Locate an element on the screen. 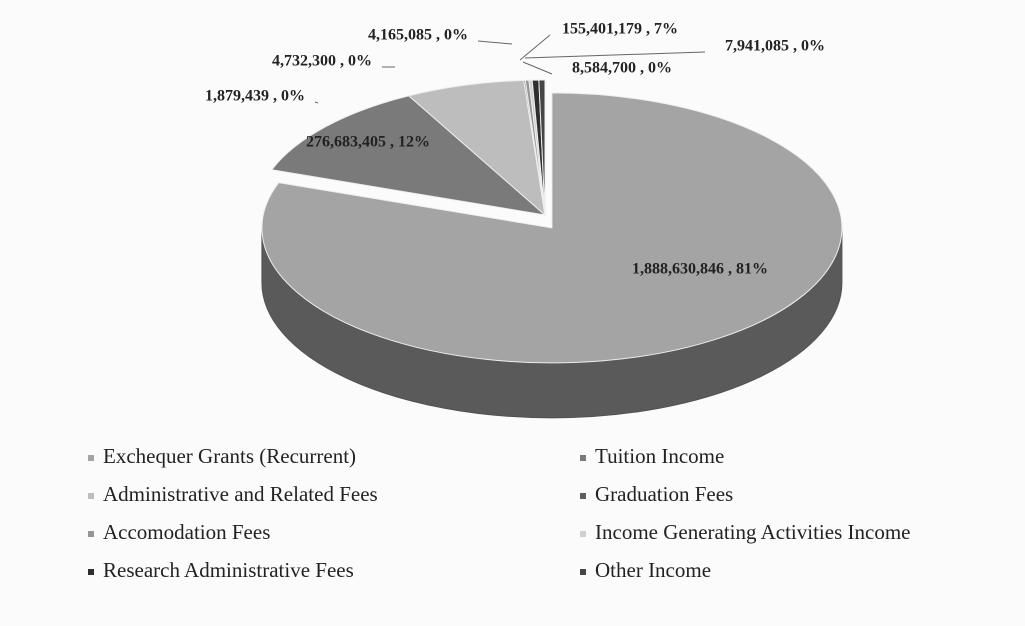  data-label: 276,683,405 , 12% is located at coordinates (368, 142).